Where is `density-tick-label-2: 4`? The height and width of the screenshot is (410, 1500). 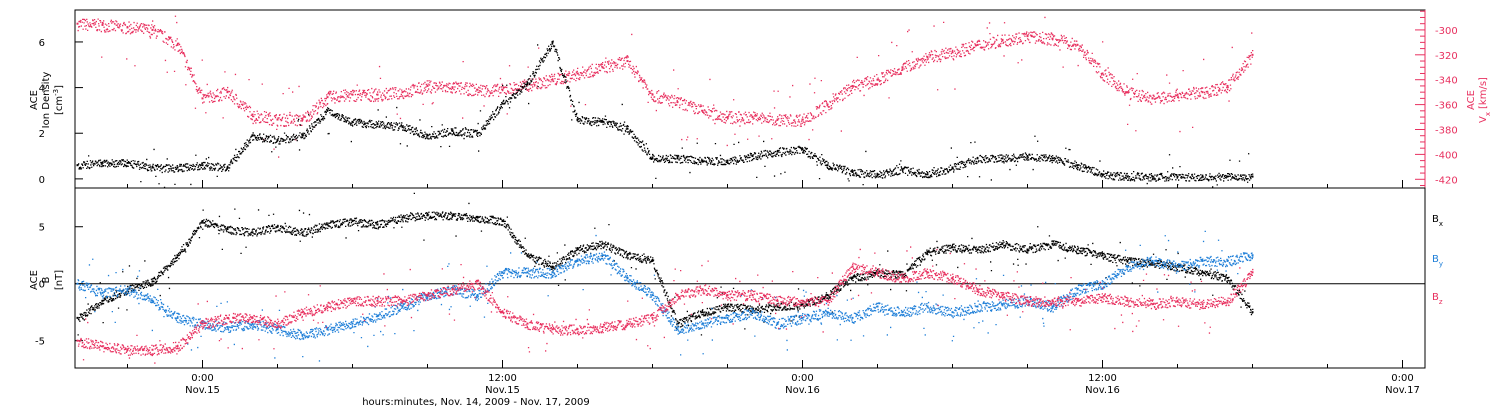 density-tick-label-2: 4 is located at coordinates (42, 89).